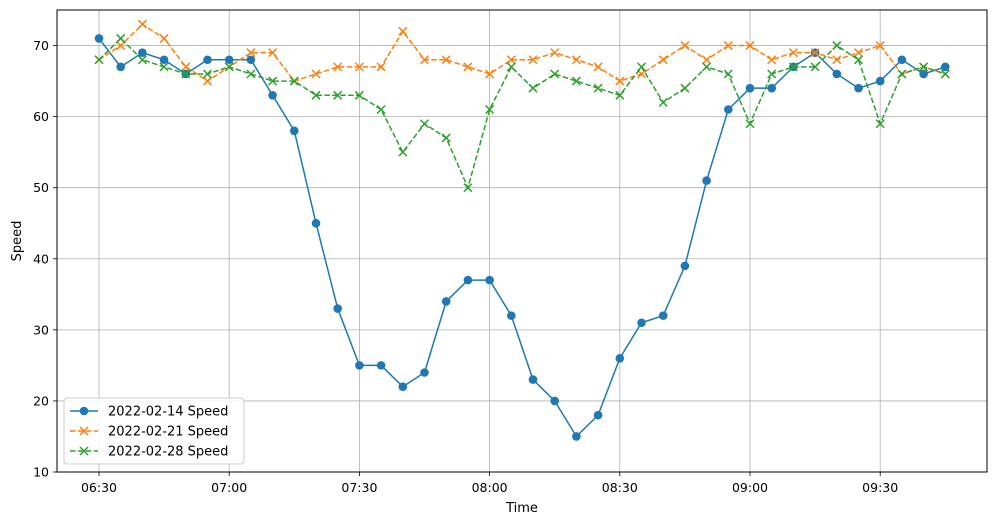  What do you see at coordinates (41, 116) in the screenshot?
I see `y-tick-label: 60` at bounding box center [41, 116].